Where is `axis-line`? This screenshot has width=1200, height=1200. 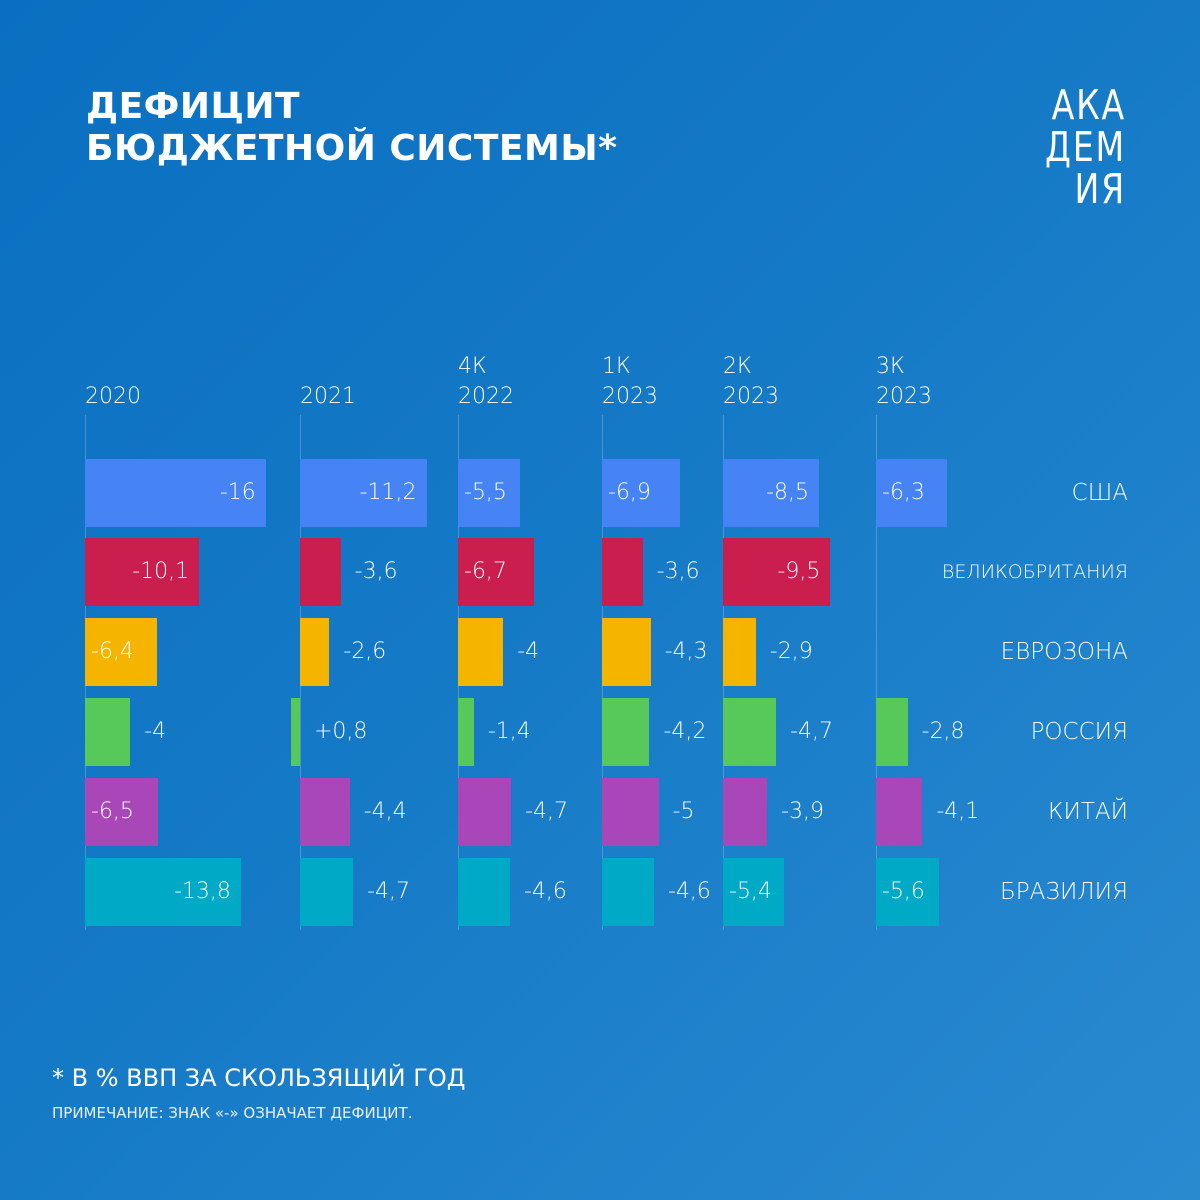 axis-line is located at coordinates (876, 672).